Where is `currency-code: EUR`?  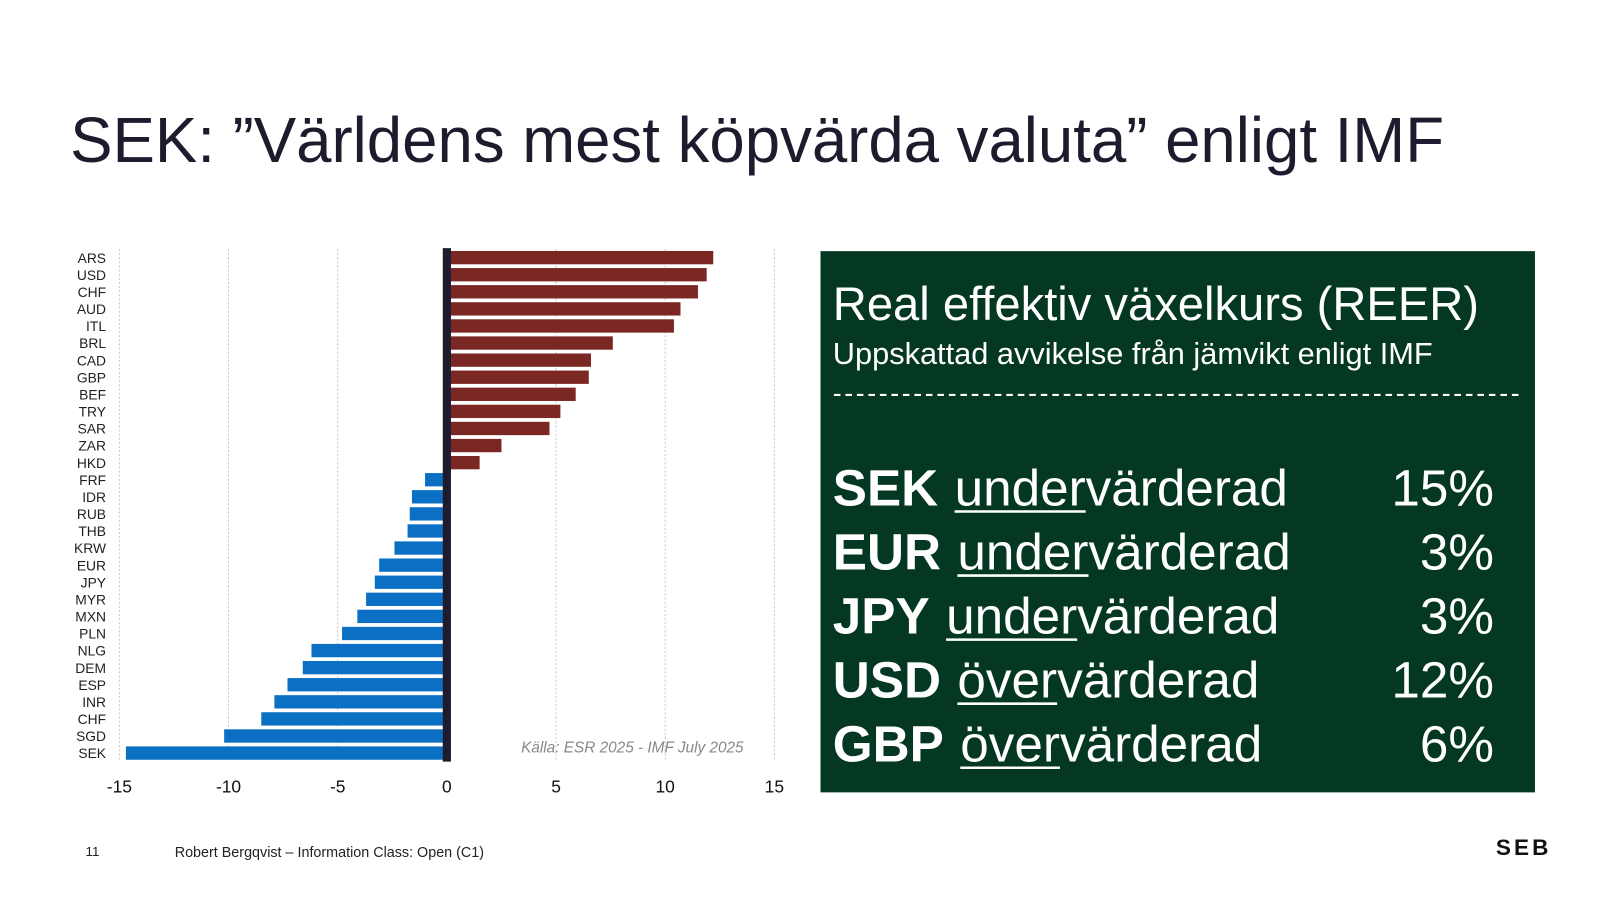
currency-code: EUR is located at coordinates (887, 551).